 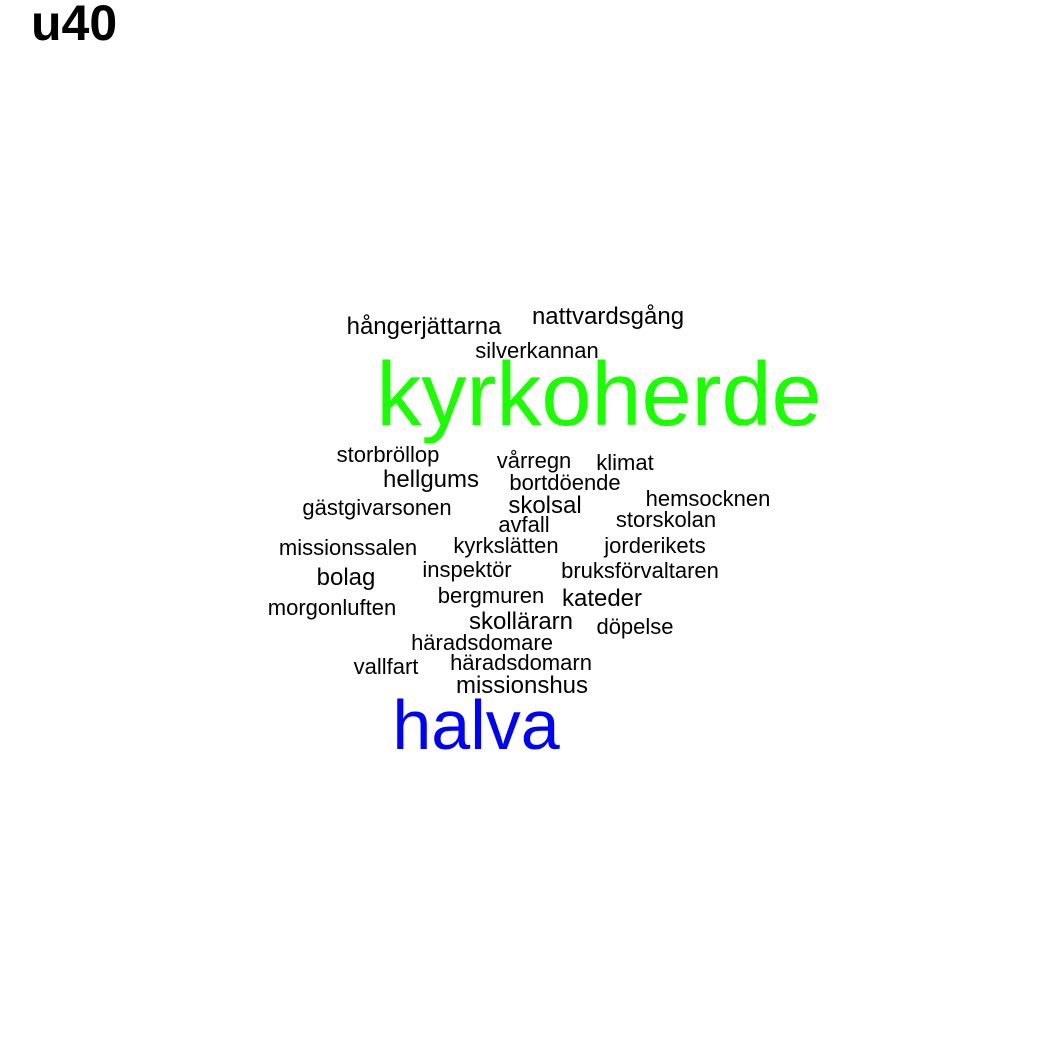 What do you see at coordinates (602, 598) in the screenshot?
I see `cloud-word: kateder` at bounding box center [602, 598].